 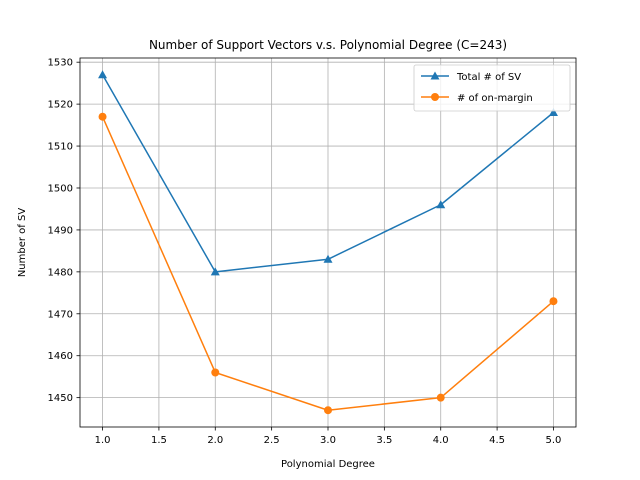 I want to click on legend-marker-on-margin, so click(x=435, y=97).